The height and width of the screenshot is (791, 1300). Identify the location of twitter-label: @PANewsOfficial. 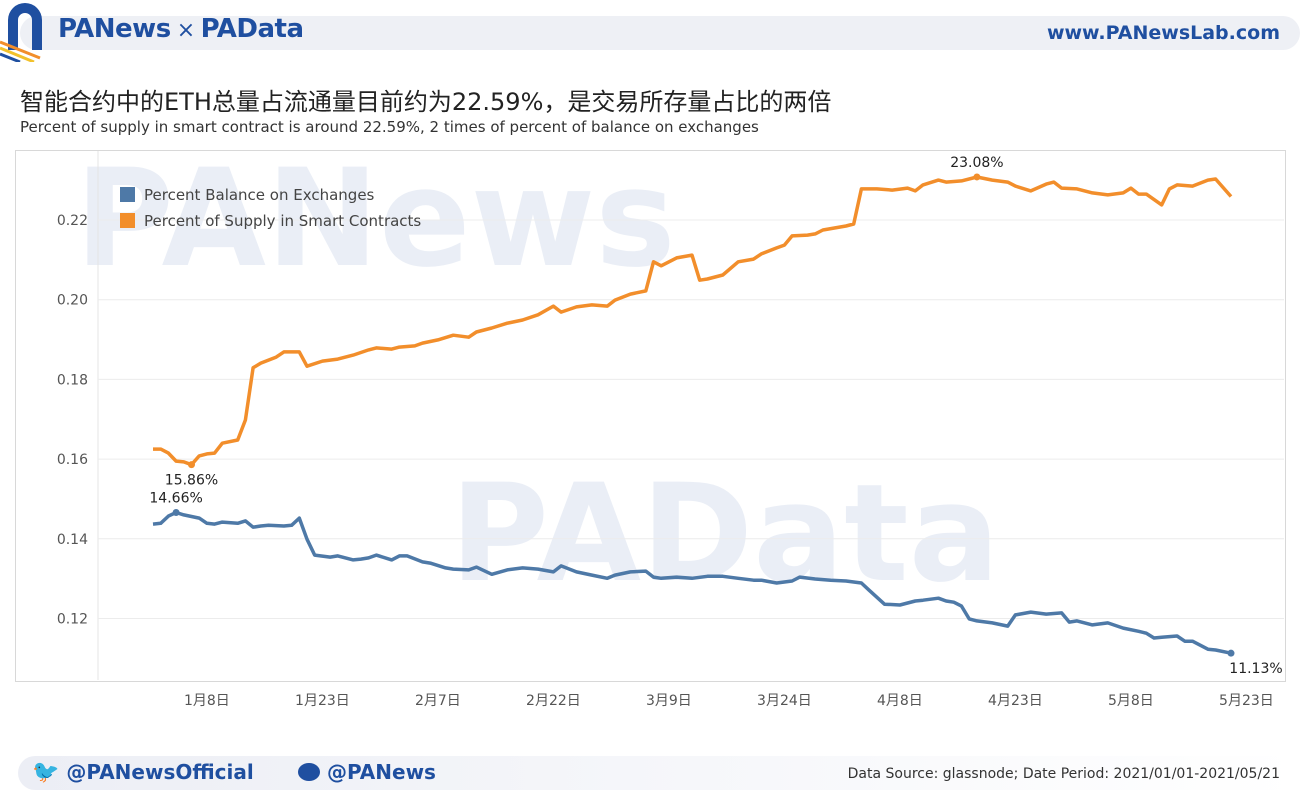
(160, 772).